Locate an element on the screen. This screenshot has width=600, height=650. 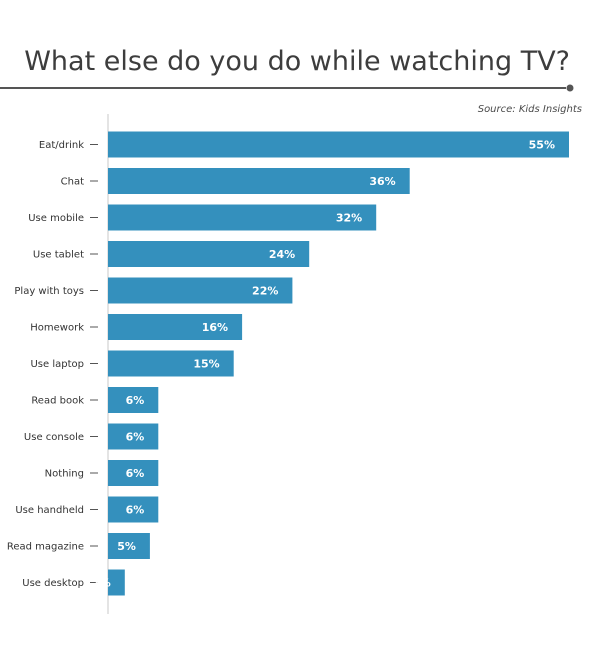
value-label: 22% is located at coordinates (265, 291).